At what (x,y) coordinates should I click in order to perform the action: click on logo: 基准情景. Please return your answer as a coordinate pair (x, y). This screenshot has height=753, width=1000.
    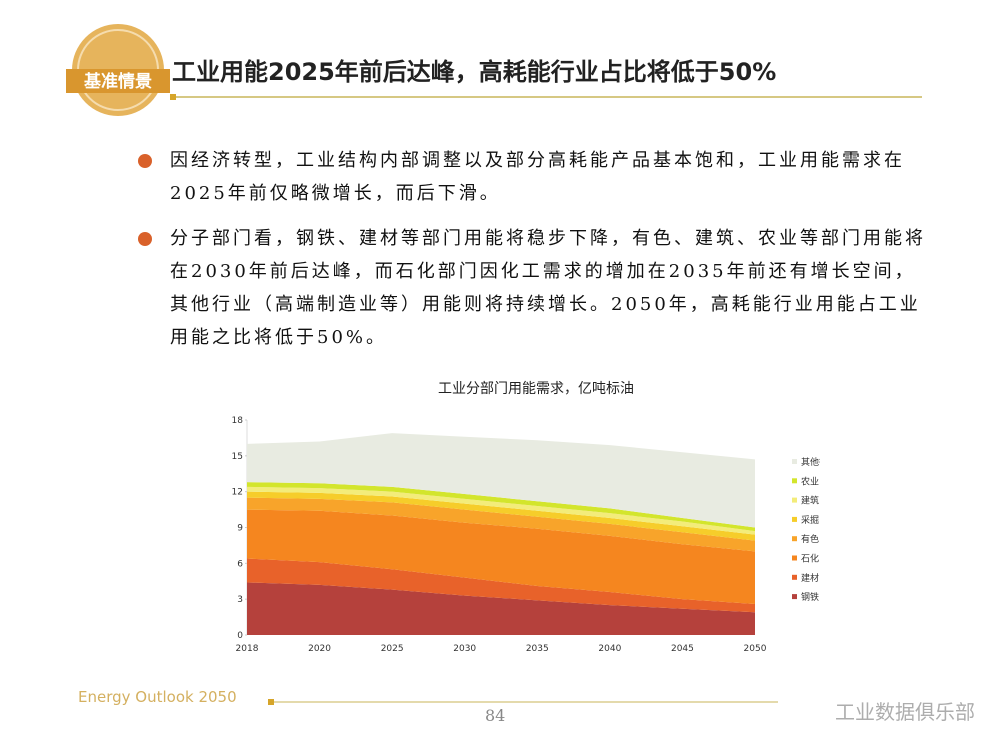
    Looking at the image, I should click on (118, 70).